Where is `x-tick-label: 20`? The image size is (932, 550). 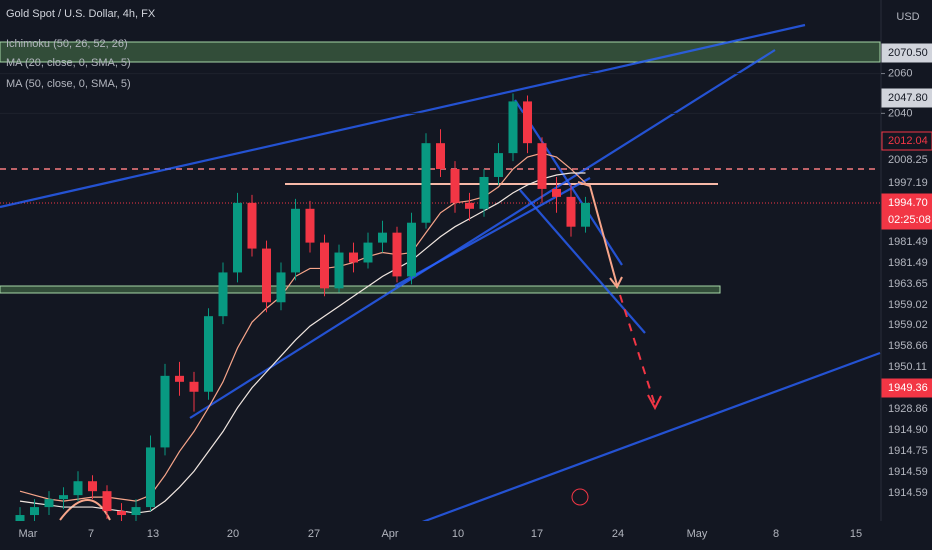 x-tick-label: 20 is located at coordinates (233, 534).